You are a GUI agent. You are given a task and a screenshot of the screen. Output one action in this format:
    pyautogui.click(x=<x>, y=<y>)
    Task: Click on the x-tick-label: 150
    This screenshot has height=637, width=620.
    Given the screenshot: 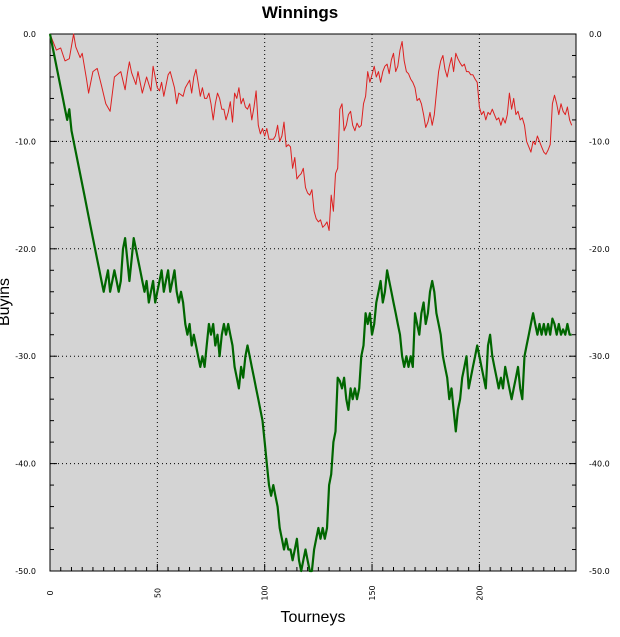 What is the action you would take?
    pyautogui.click(x=372, y=592)
    